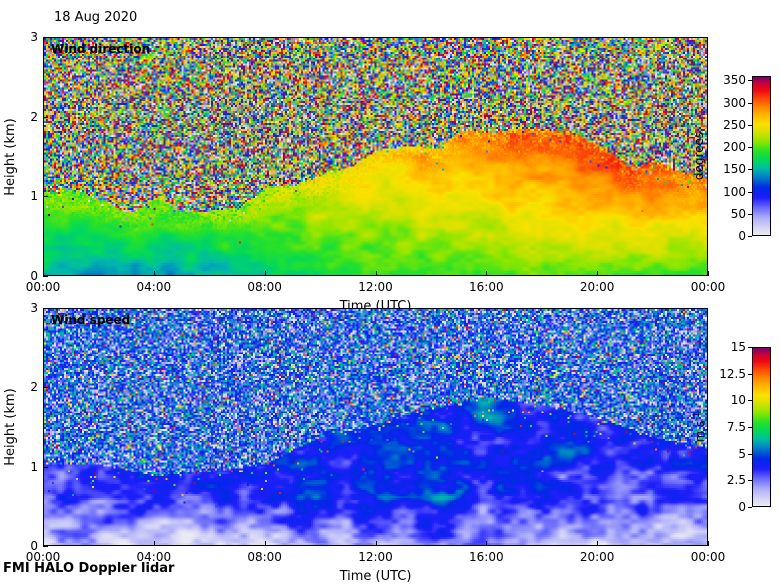 Image resolution: width=780 pixels, height=584 pixels. What do you see at coordinates (734, 147) in the screenshot?
I see `colorbar-tick-label-wind-direction-4: 200` at bounding box center [734, 147].